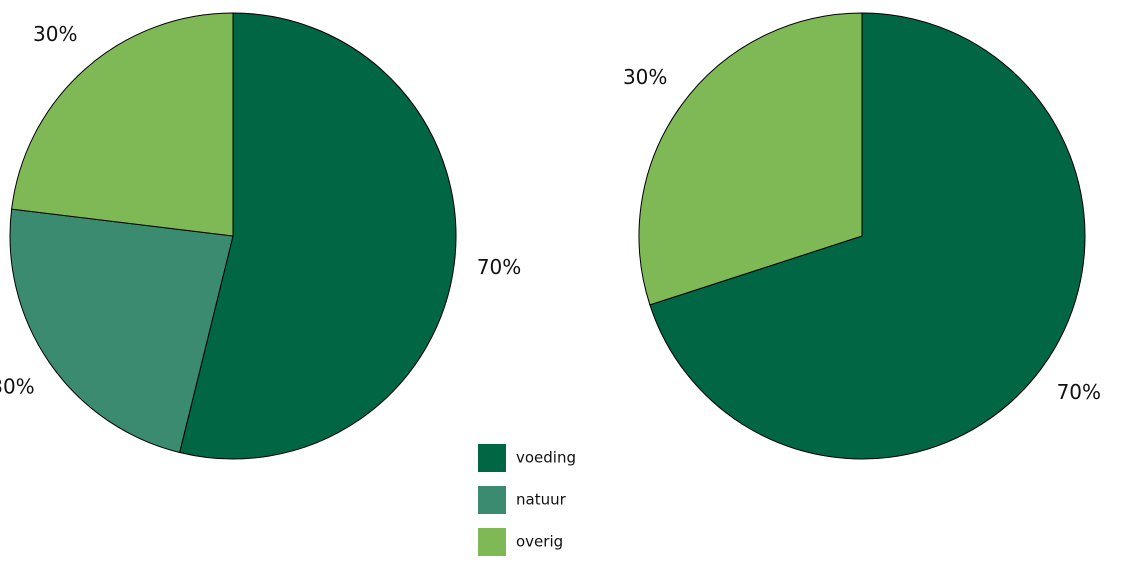  What do you see at coordinates (546, 458) in the screenshot?
I see `legend-label: voeding` at bounding box center [546, 458].